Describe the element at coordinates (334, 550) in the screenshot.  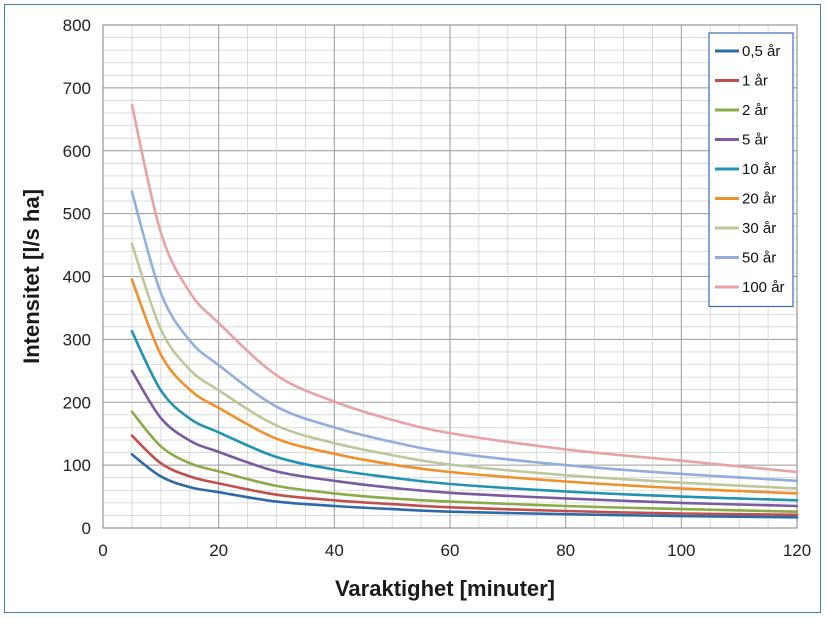
I see `x-tick-label: 40` at that location.